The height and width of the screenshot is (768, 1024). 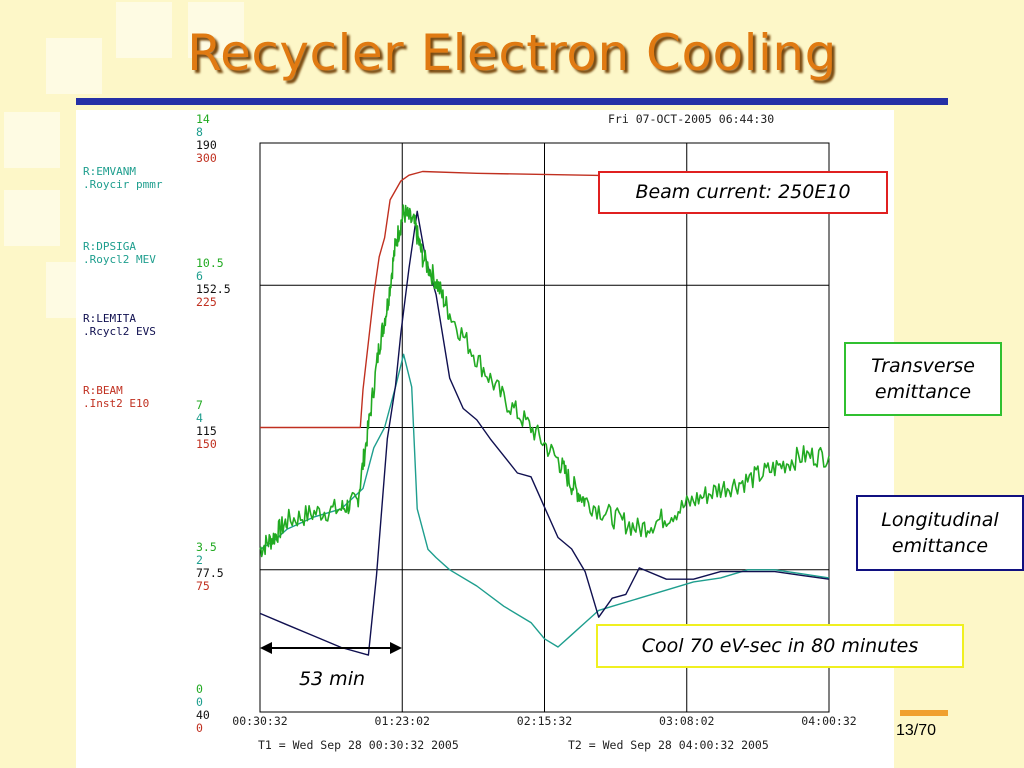 What do you see at coordinates (259, 721) in the screenshot?
I see `x-tick-label: 00:30:32` at bounding box center [259, 721].